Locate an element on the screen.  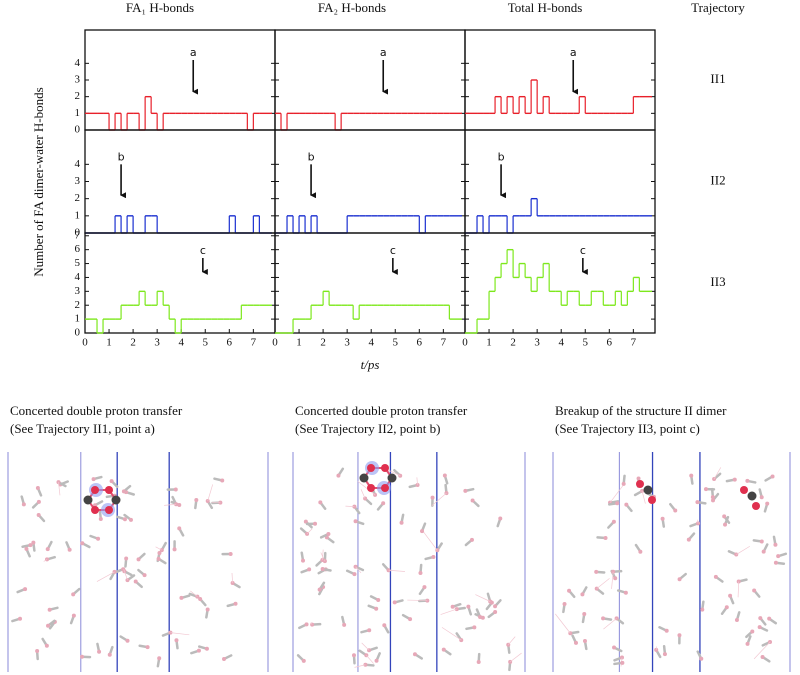
row-label: II2 is located at coordinates (717, 179).